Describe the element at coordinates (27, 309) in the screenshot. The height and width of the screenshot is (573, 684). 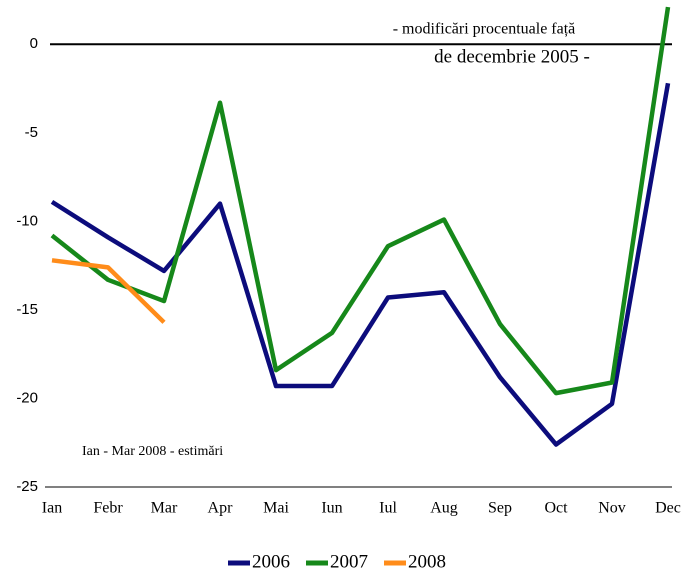
I see `y-tick-label: -15` at that location.